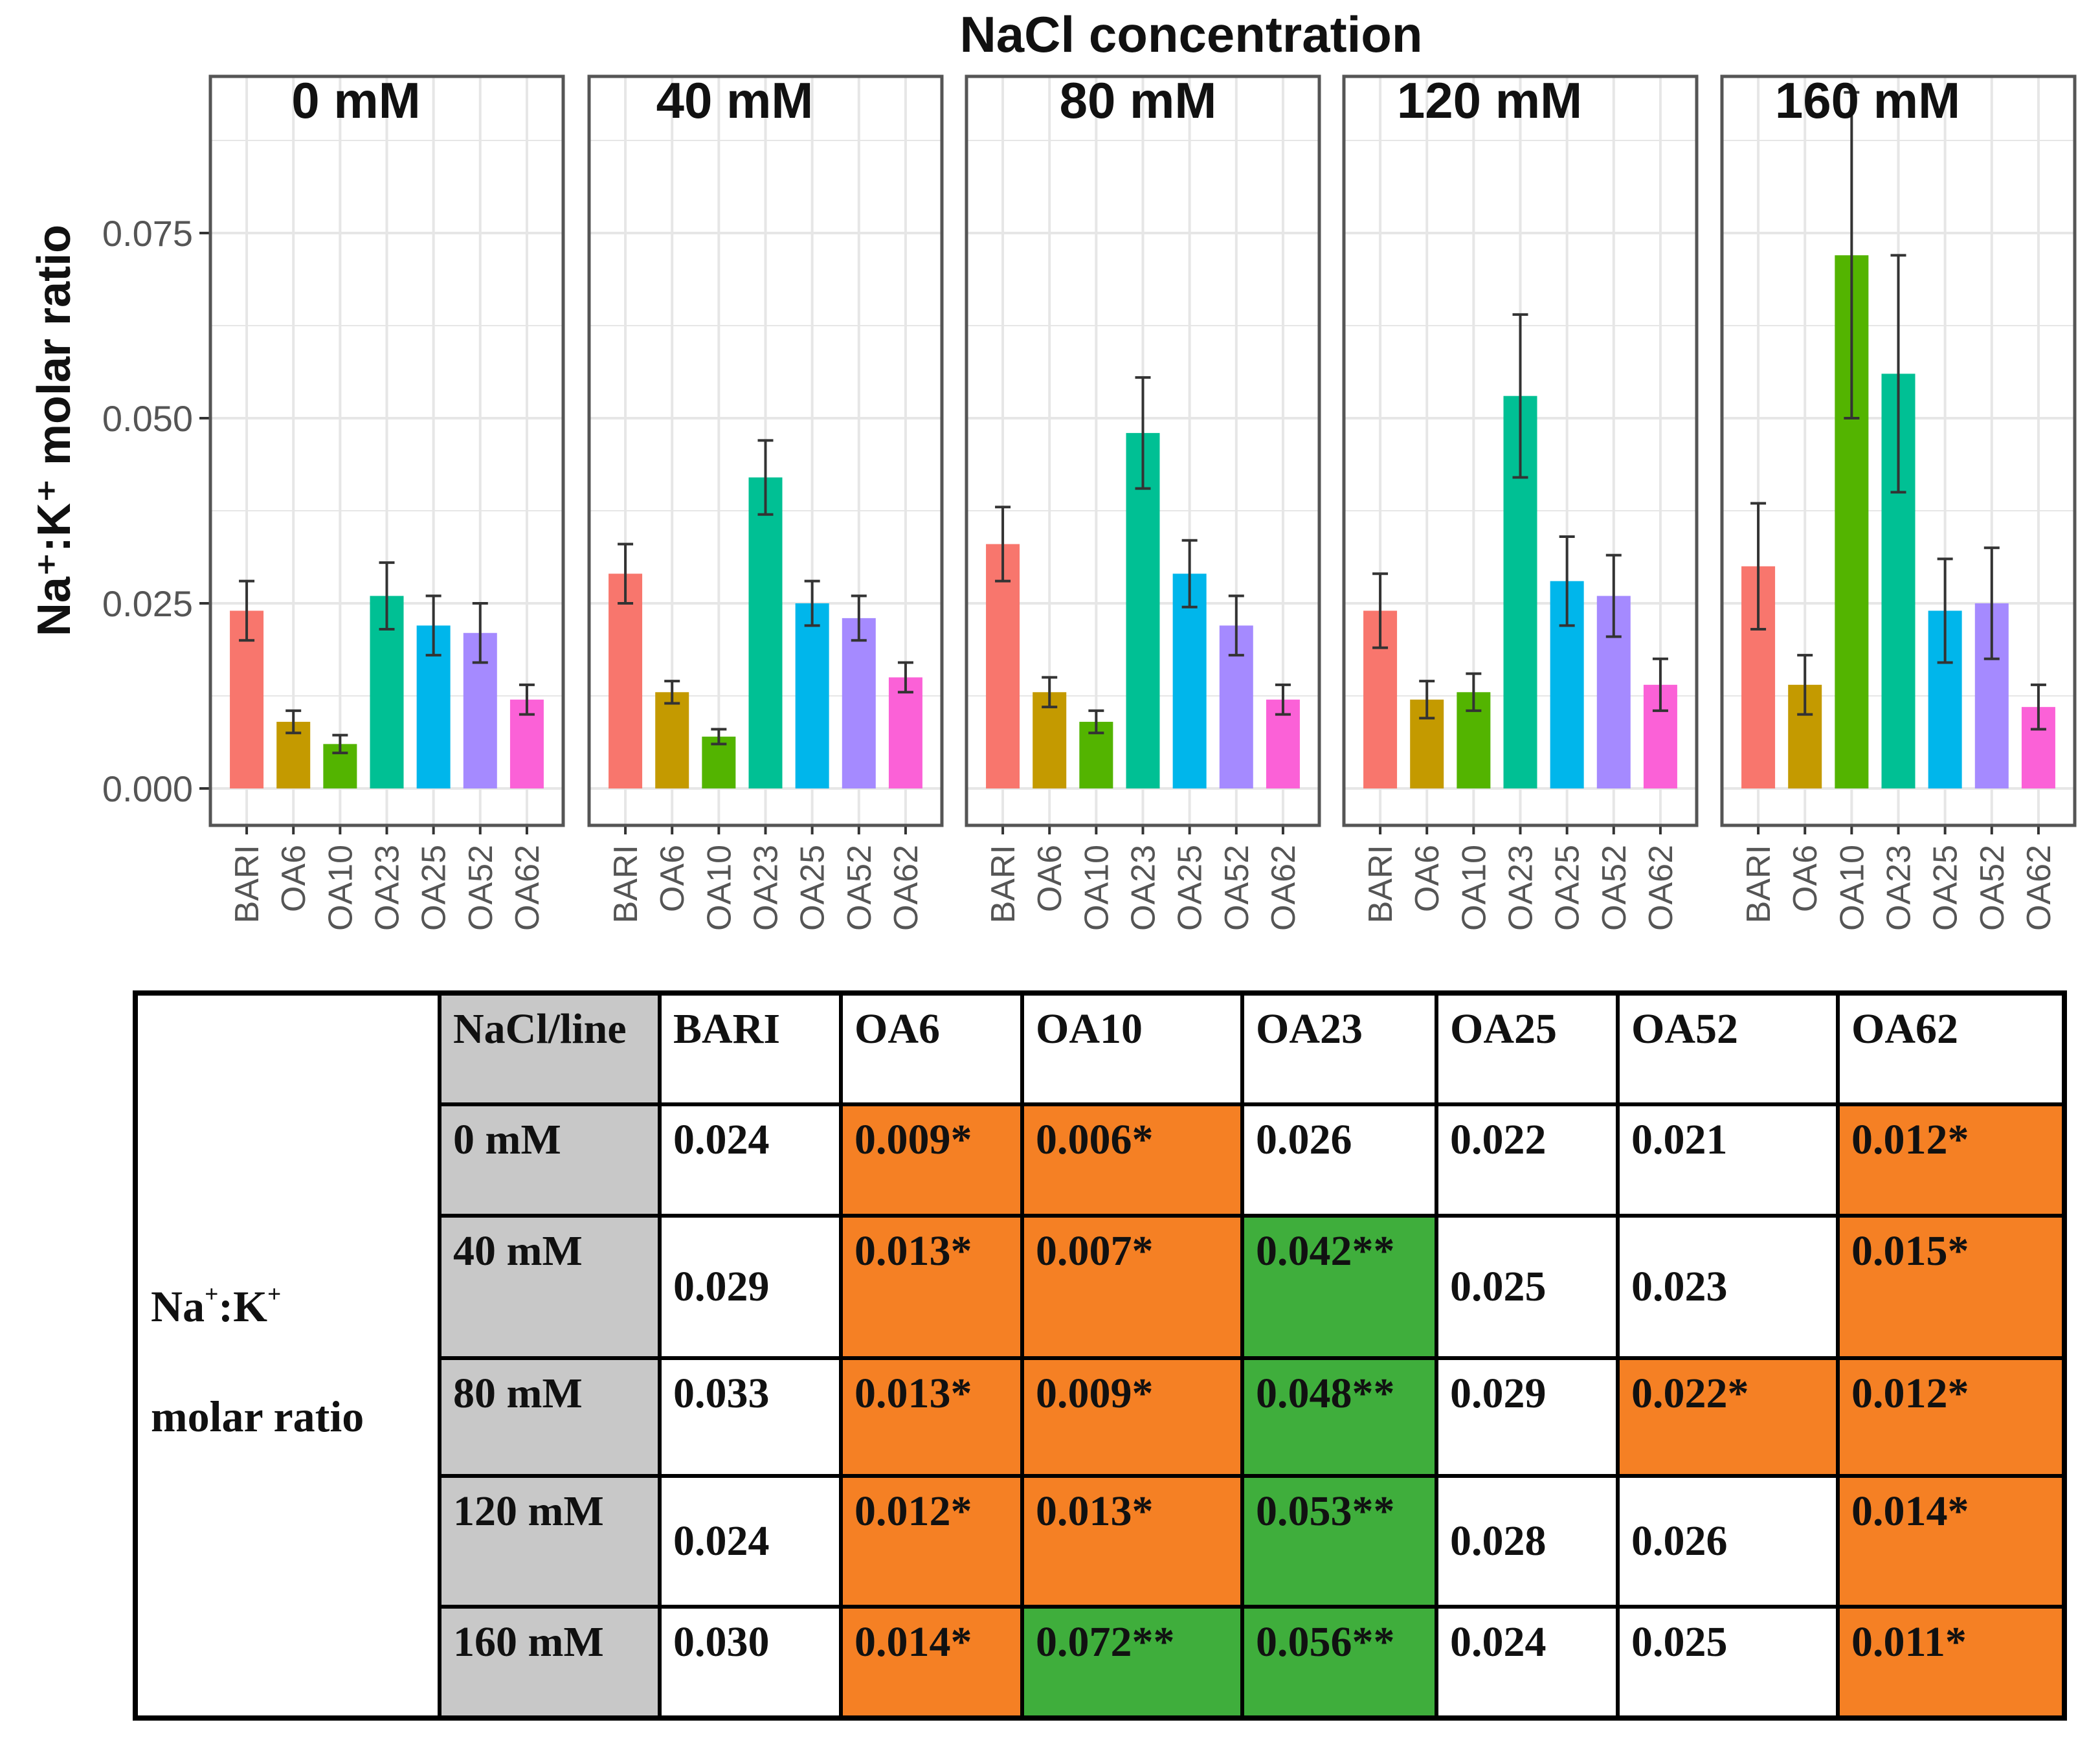 Image resolution: width=2100 pixels, height=1764 pixels. What do you see at coordinates (1527, 1048) in the screenshot?
I see `column-header: OA25` at bounding box center [1527, 1048].